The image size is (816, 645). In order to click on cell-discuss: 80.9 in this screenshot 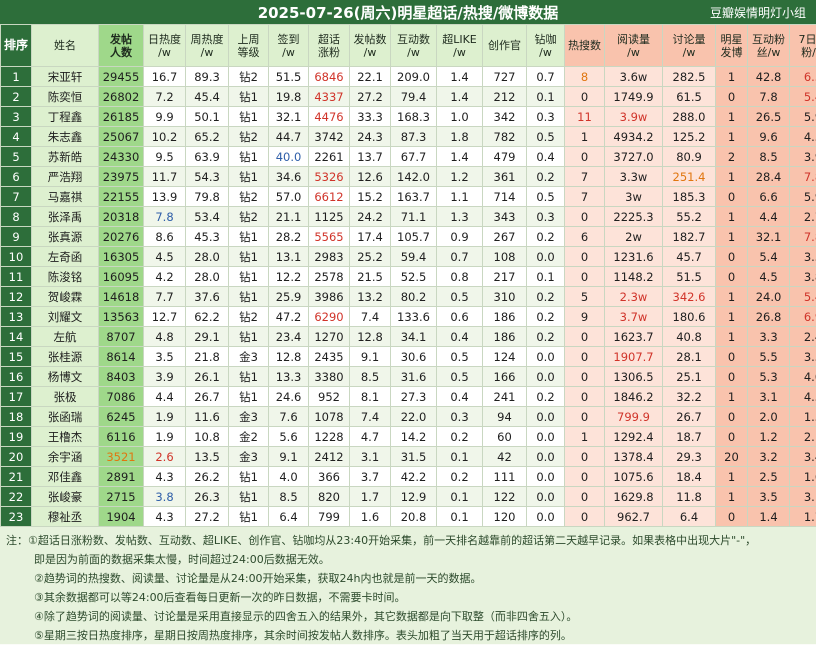, I will do `click(689, 157)`.